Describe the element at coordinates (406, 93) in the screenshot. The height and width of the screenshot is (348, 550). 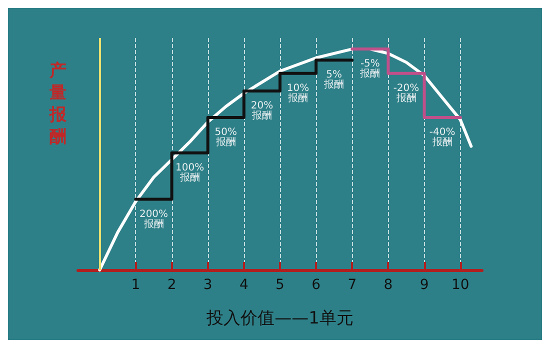
I see `annotation: -20% 报酬` at that location.